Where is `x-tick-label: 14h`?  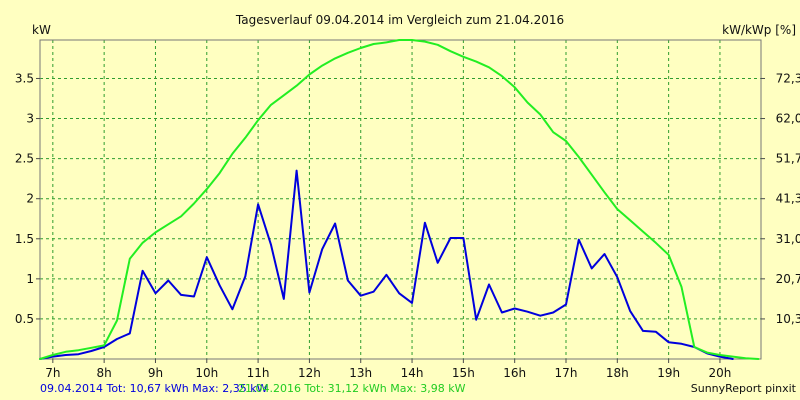 x-tick-label: 14h is located at coordinates (412, 373).